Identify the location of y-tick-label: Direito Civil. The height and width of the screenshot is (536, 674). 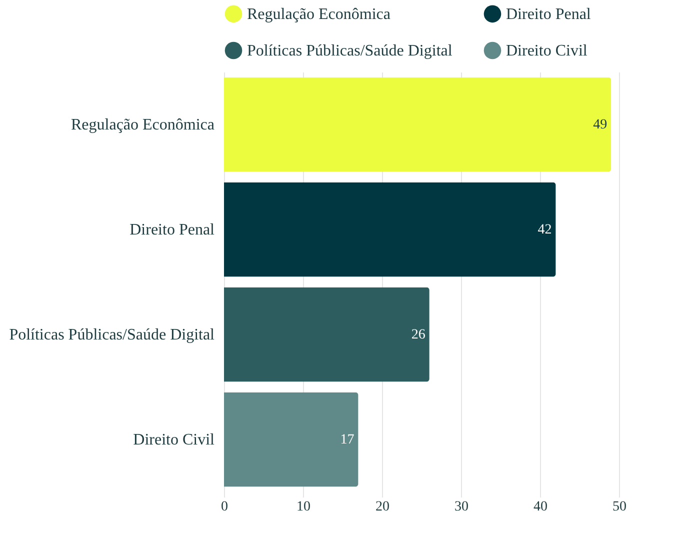
(174, 440).